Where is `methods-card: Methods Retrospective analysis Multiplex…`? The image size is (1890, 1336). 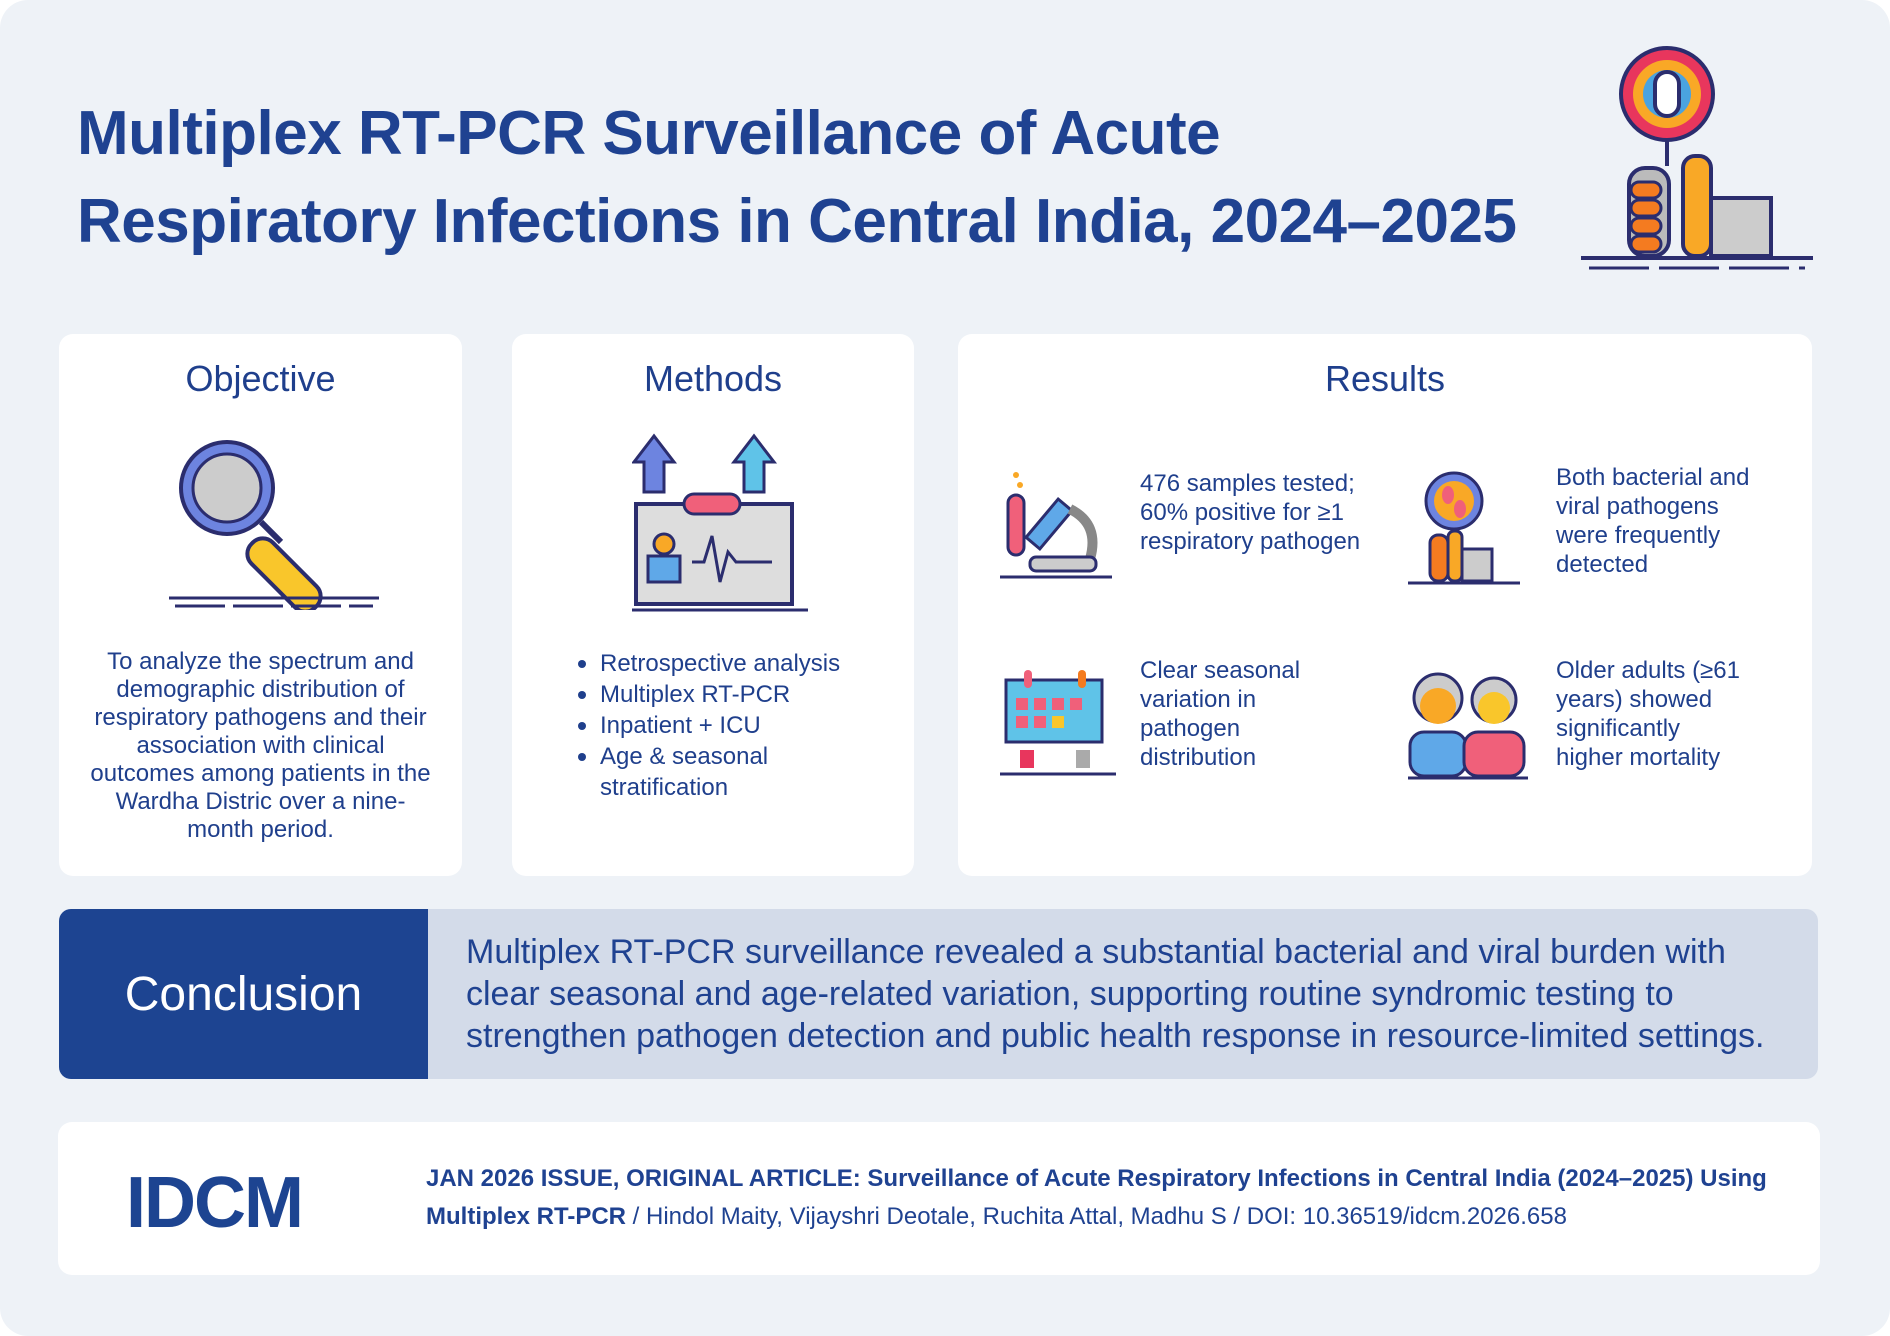 methods-card: Methods Retrospective analysis Multiplex… is located at coordinates (713, 605).